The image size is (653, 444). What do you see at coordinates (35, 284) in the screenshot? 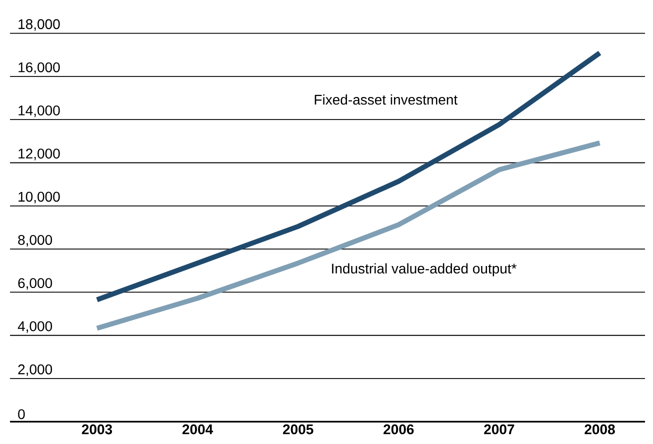
I see `y-tick-label: 6,000` at bounding box center [35, 284].